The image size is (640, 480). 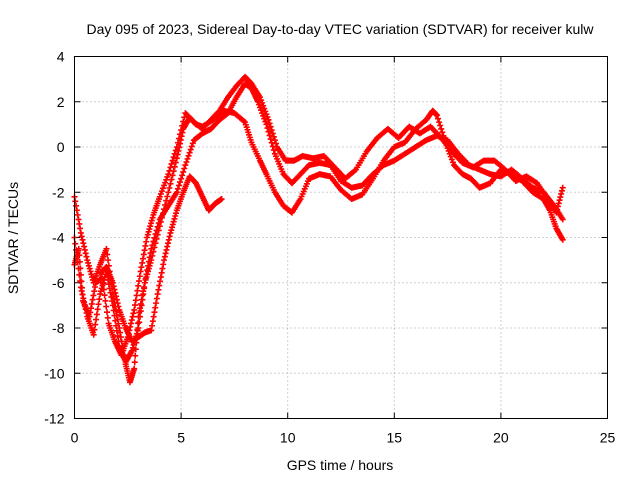 What do you see at coordinates (340, 465) in the screenshot?
I see `x-axis-label: GPS time / hours` at bounding box center [340, 465].